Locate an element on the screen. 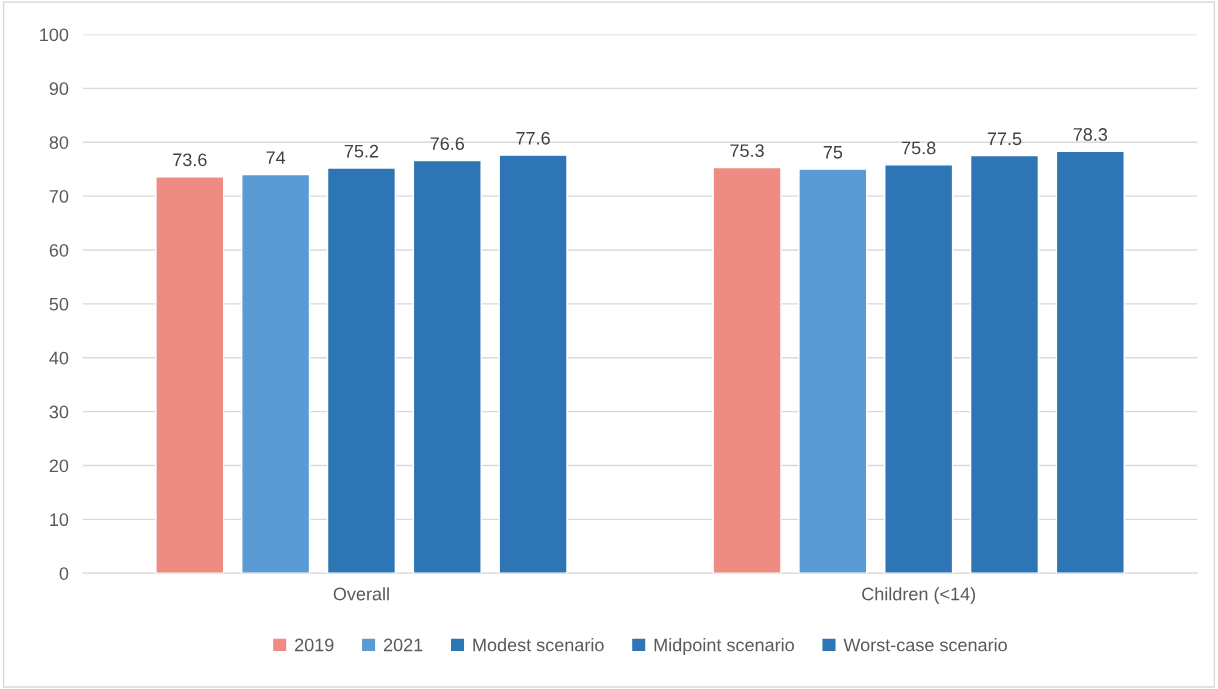 This screenshot has height=689, width=1218. legend-label: Worst-case scenario is located at coordinates (925, 645).